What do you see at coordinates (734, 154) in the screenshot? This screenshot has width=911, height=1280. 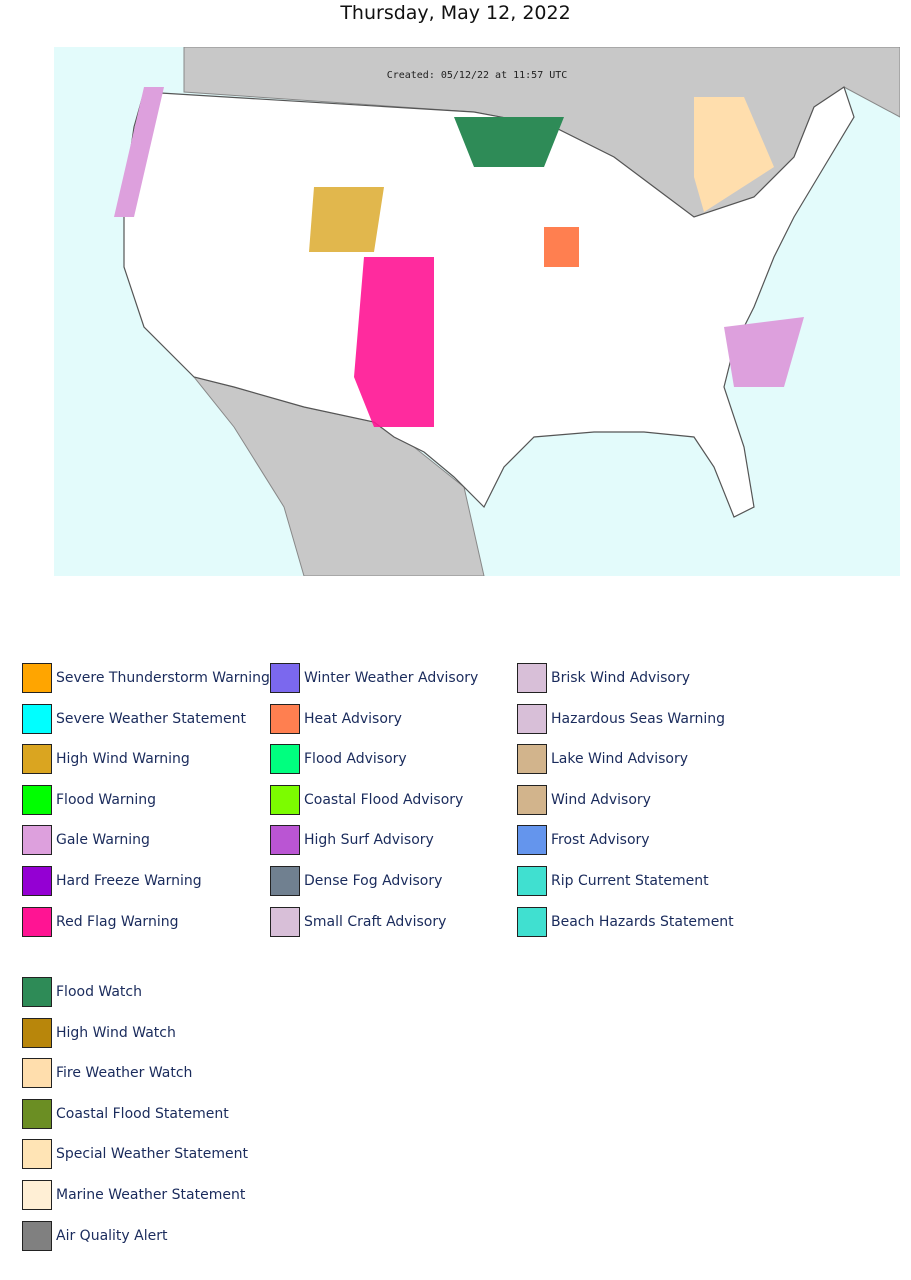 I see `fire-watch-area` at bounding box center [734, 154].